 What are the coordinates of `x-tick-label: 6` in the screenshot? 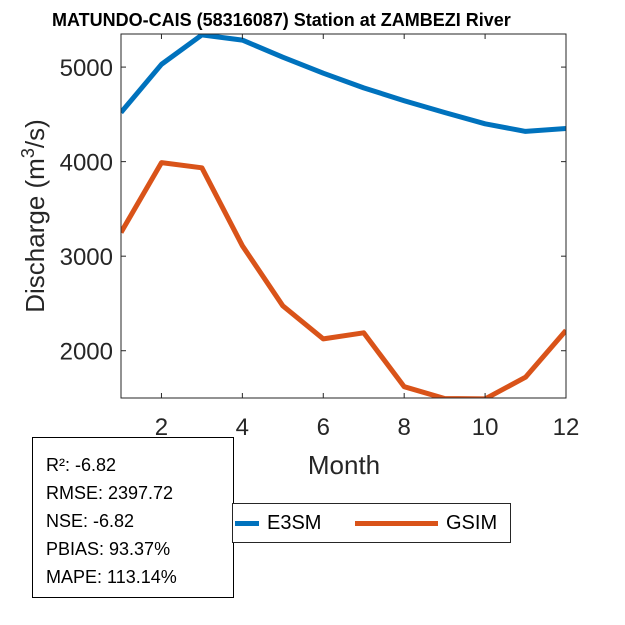 It's located at (323, 427).